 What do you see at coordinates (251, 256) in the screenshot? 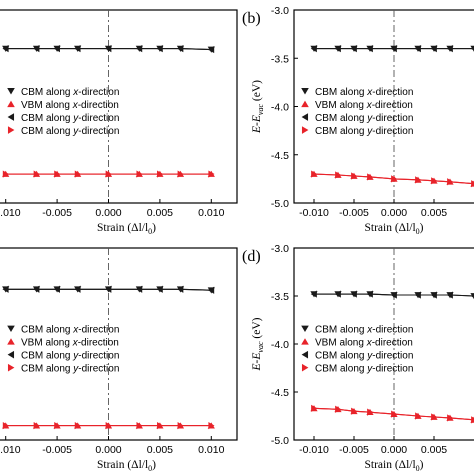
I see `panel-label: (d)` at bounding box center [251, 256].